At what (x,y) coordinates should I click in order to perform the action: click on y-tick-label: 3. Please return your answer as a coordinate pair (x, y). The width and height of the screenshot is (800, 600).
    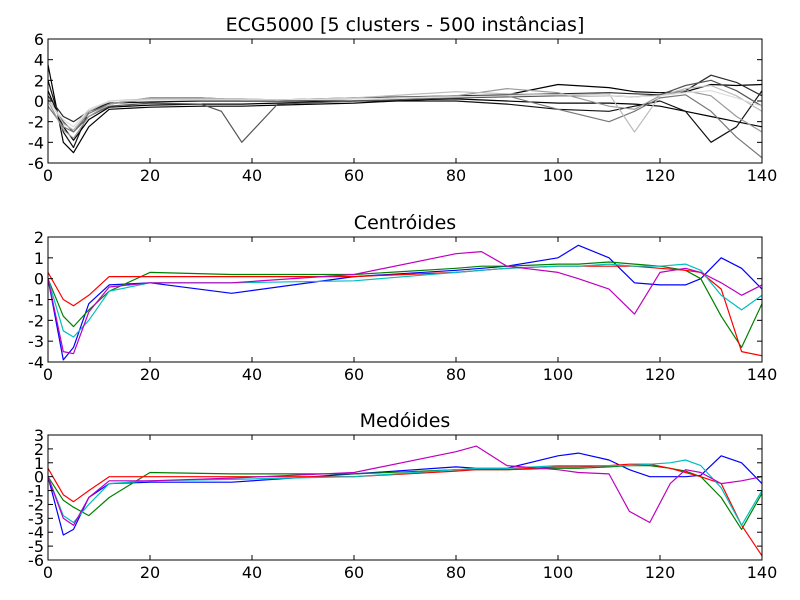
    Looking at the image, I should click on (39, 435).